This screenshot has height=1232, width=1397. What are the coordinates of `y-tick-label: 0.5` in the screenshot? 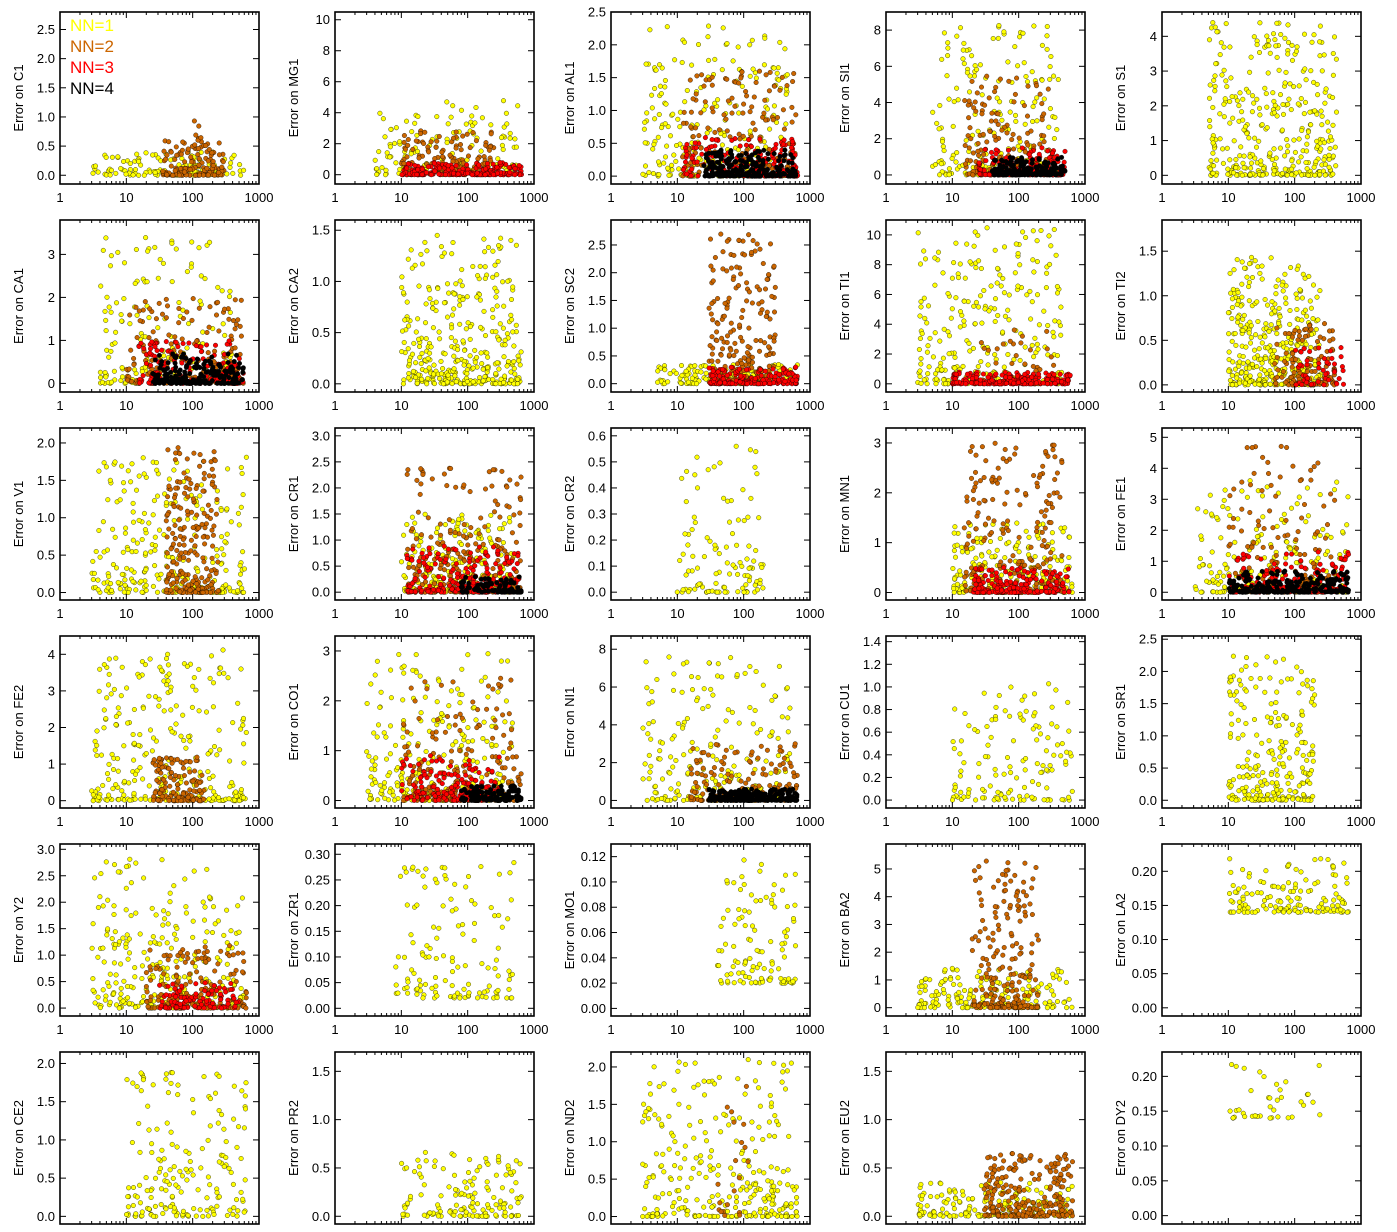 It's located at (597, 143).